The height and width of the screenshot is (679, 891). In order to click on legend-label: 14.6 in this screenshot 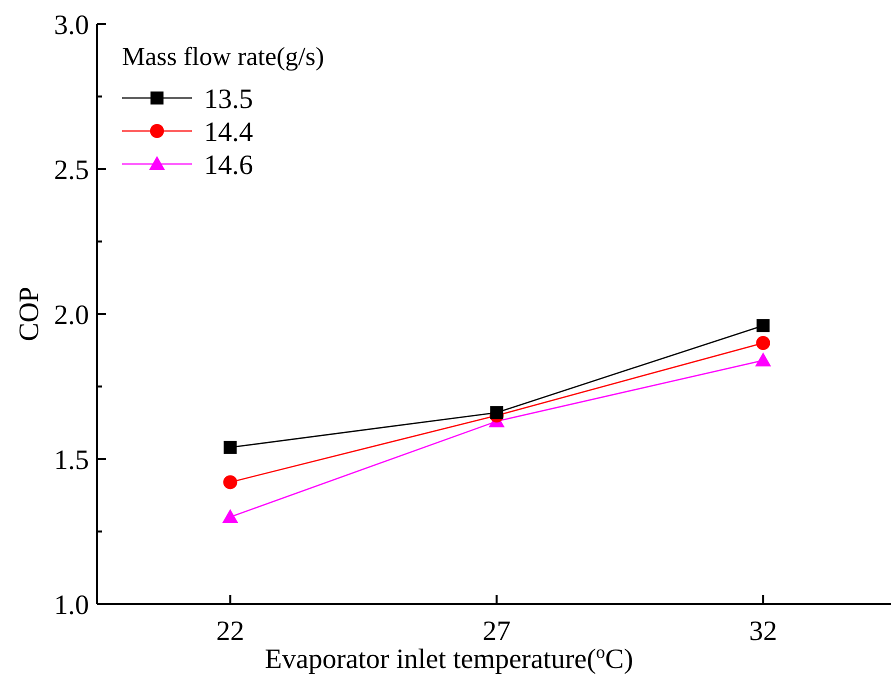, I will do `click(228, 165)`.